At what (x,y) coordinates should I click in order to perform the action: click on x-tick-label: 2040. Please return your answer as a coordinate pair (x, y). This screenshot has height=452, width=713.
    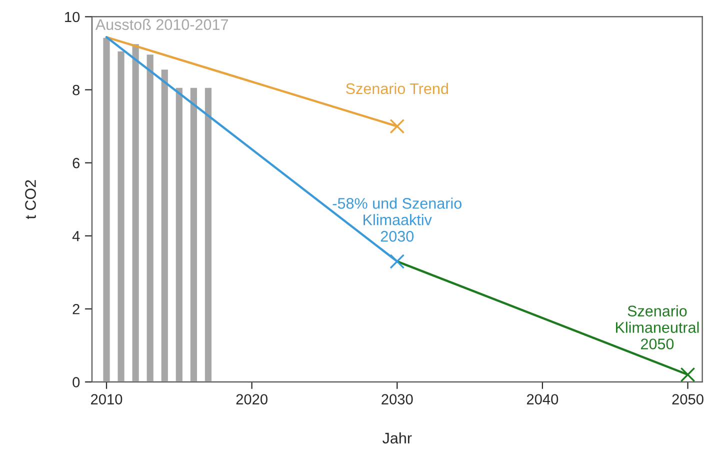
    Looking at the image, I should click on (542, 399).